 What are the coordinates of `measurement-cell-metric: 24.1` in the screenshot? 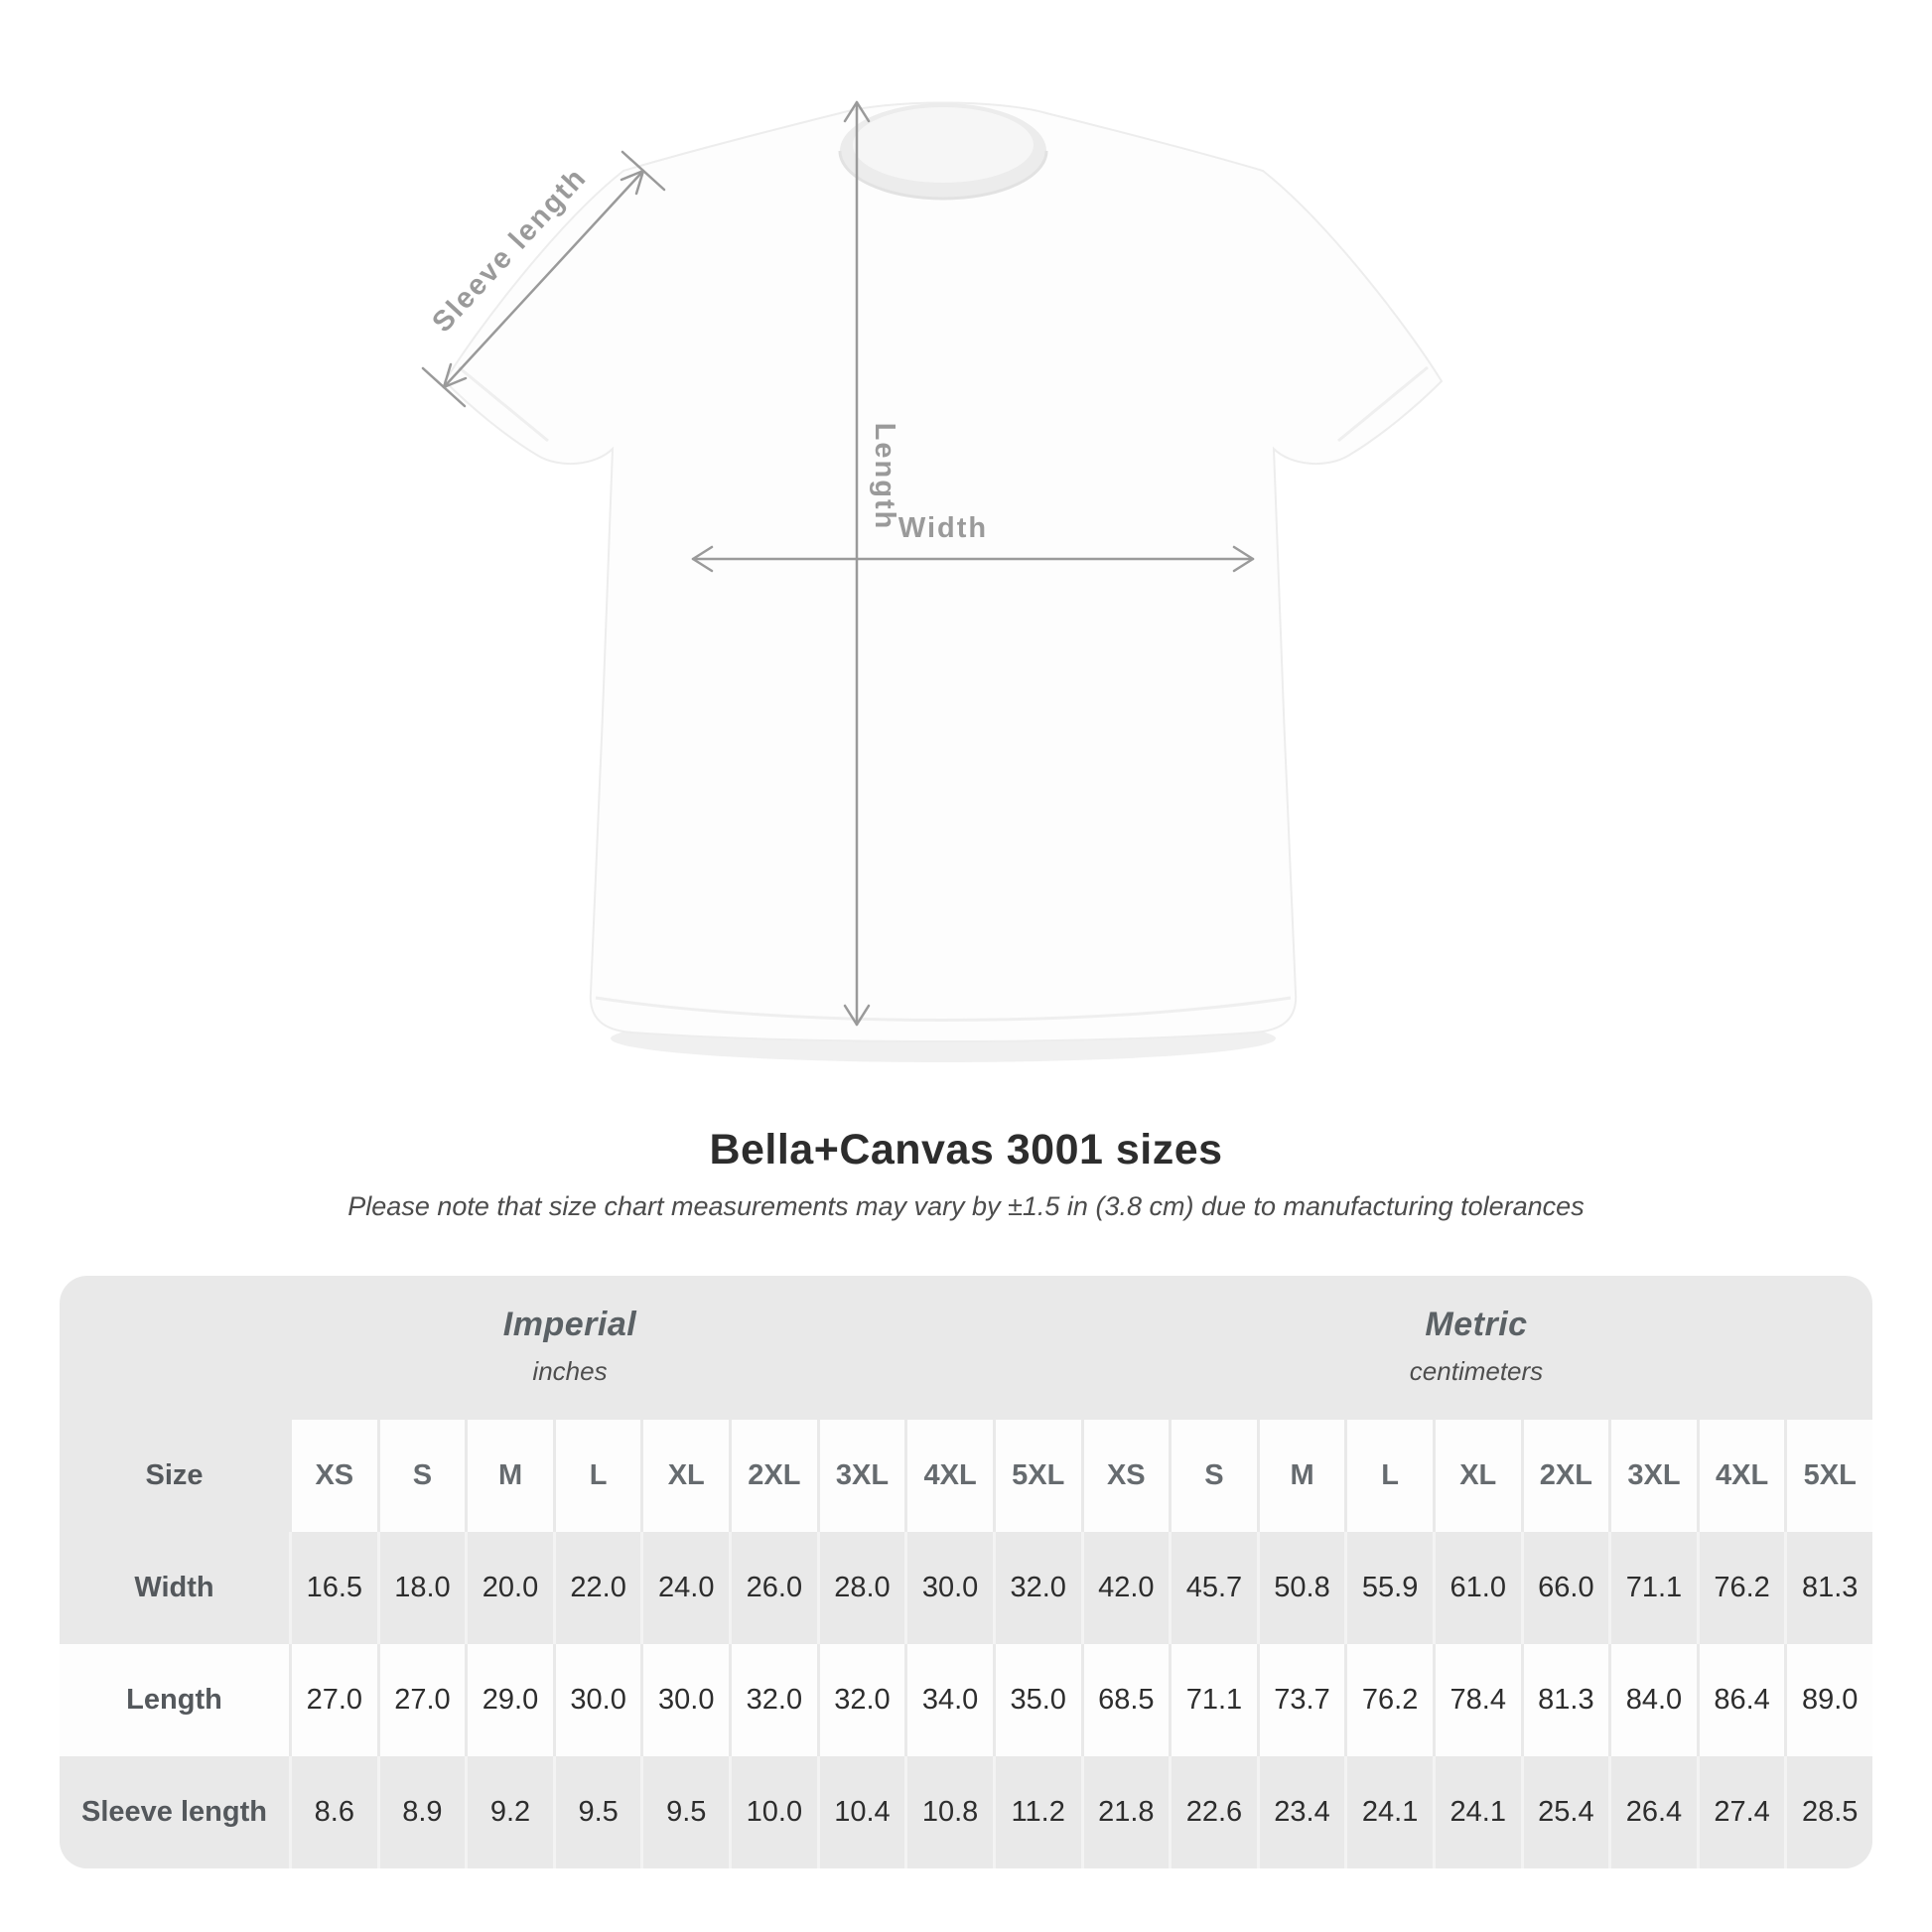 It's located at (1388, 1812).